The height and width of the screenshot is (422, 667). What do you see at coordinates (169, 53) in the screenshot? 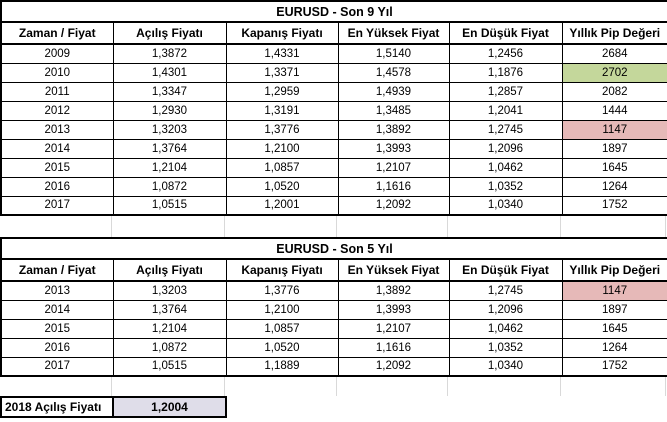
I see `value-cell: 1,3872` at bounding box center [169, 53].